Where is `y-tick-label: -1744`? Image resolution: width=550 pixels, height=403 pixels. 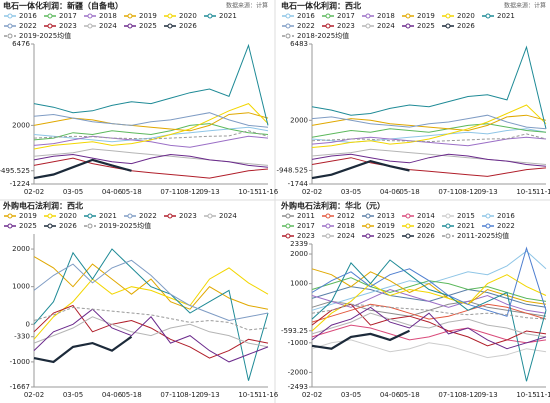 y-tick-label: -1744 is located at coordinates (298, 184).